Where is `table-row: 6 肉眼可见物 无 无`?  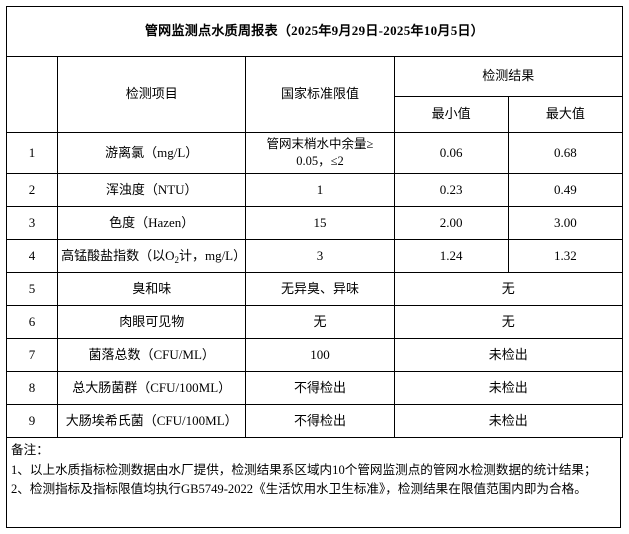
table-row: 6 肉眼可见物 无 无 is located at coordinates (314, 322).